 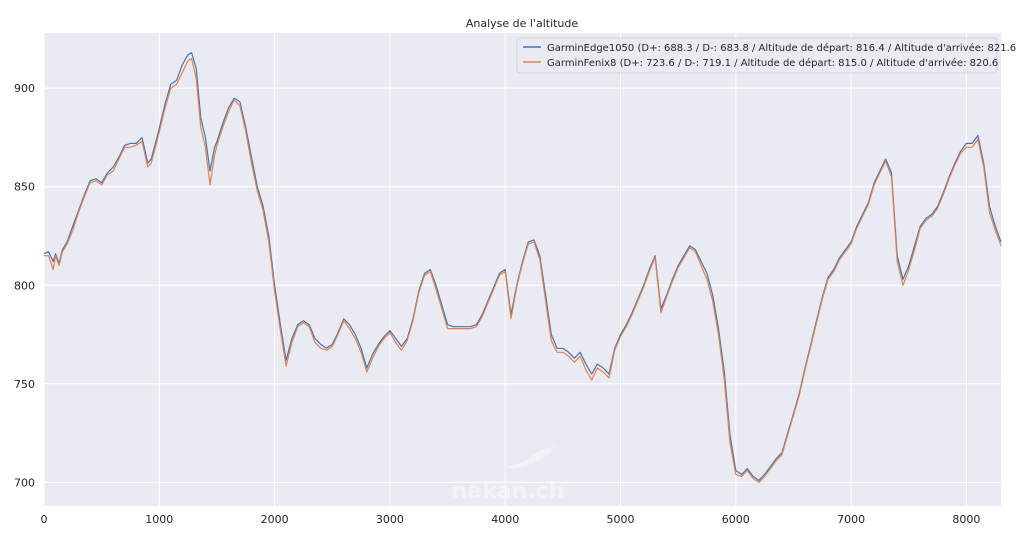 I want to click on x-tick-label: 0, so click(x=44, y=519).